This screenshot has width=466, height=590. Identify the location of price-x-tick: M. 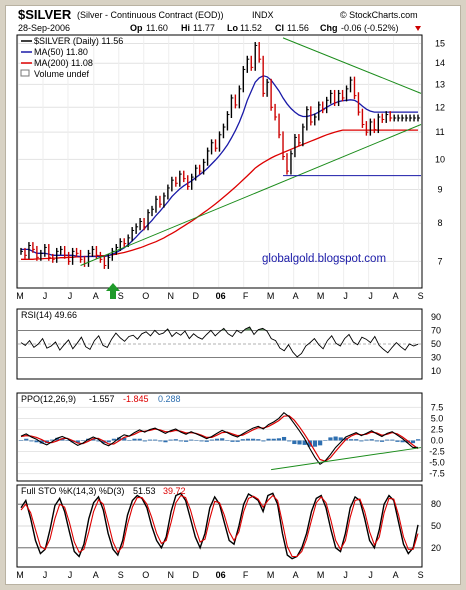
(321, 296).